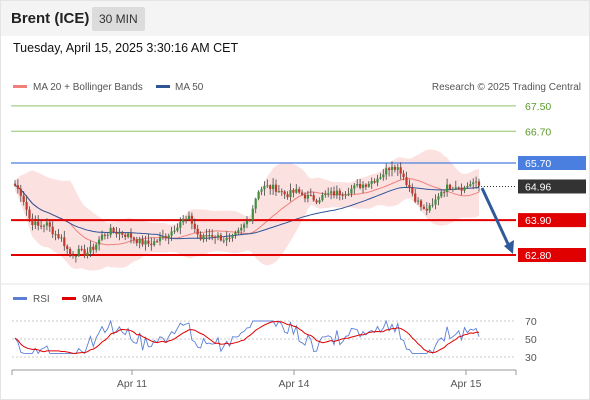 This screenshot has width=590, height=400. What do you see at coordinates (538, 164) in the screenshot?
I see `level-label-resistance: 65.70` at bounding box center [538, 164].